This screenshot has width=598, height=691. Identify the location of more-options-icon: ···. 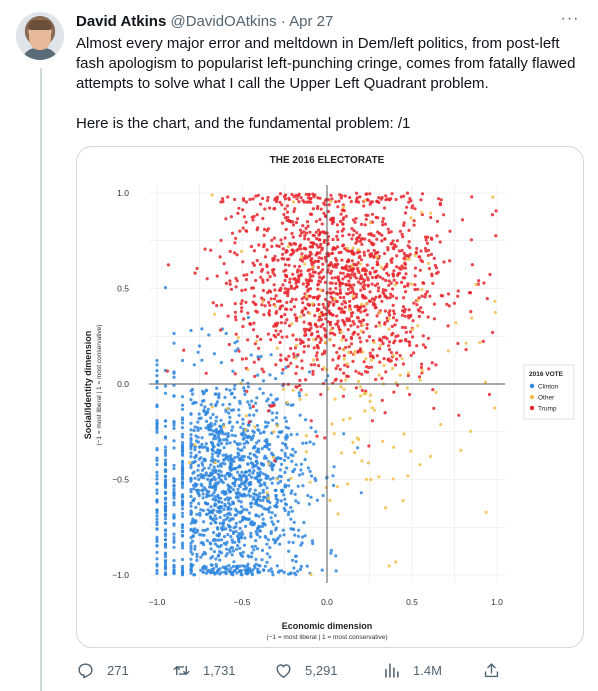
(570, 18).